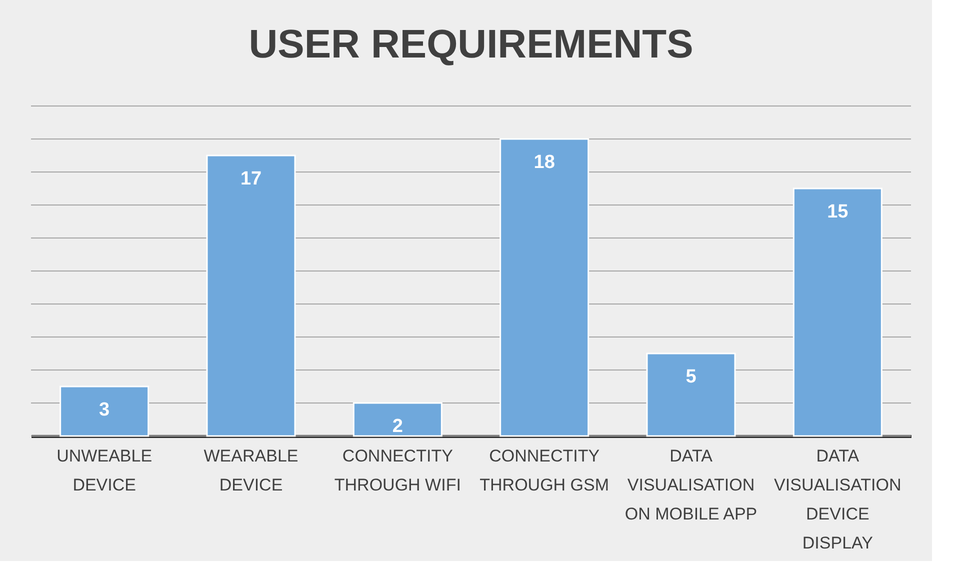  I want to click on x-tick-label: CONNECTITY THROUGH WIFI, so click(397, 470).